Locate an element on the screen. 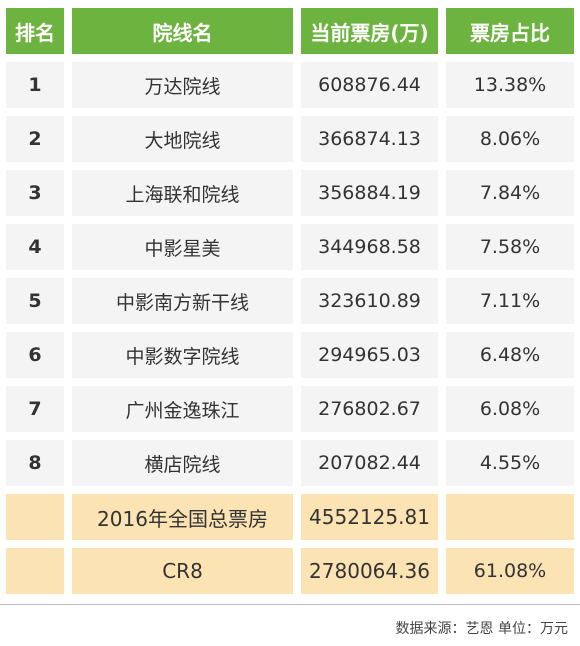 This screenshot has width=580, height=646. rank-cell: 8 is located at coordinates (35, 463).